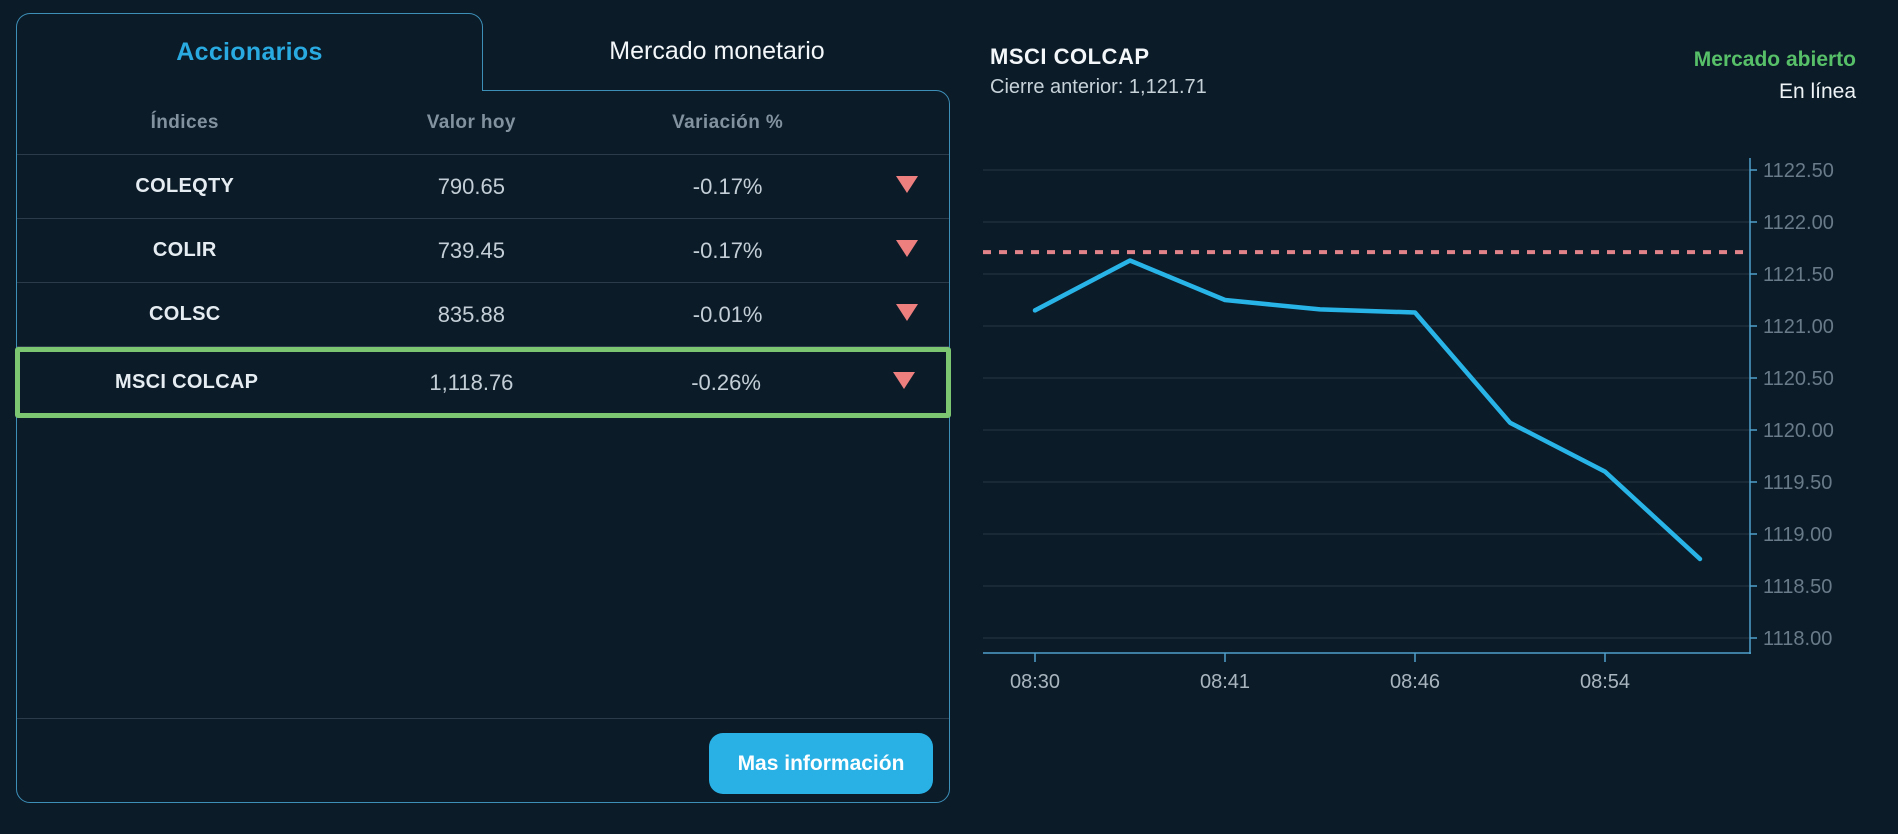 Image resolution: width=1898 pixels, height=834 pixels. I want to click on index-name: COLEQTY, so click(185, 186).